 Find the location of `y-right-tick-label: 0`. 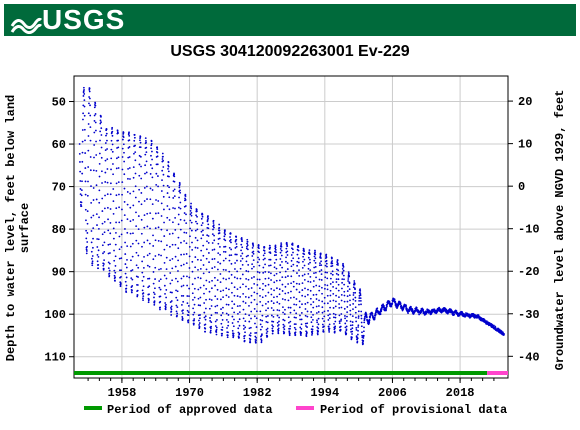

y-right-tick-label: 0 is located at coordinates (521, 187).